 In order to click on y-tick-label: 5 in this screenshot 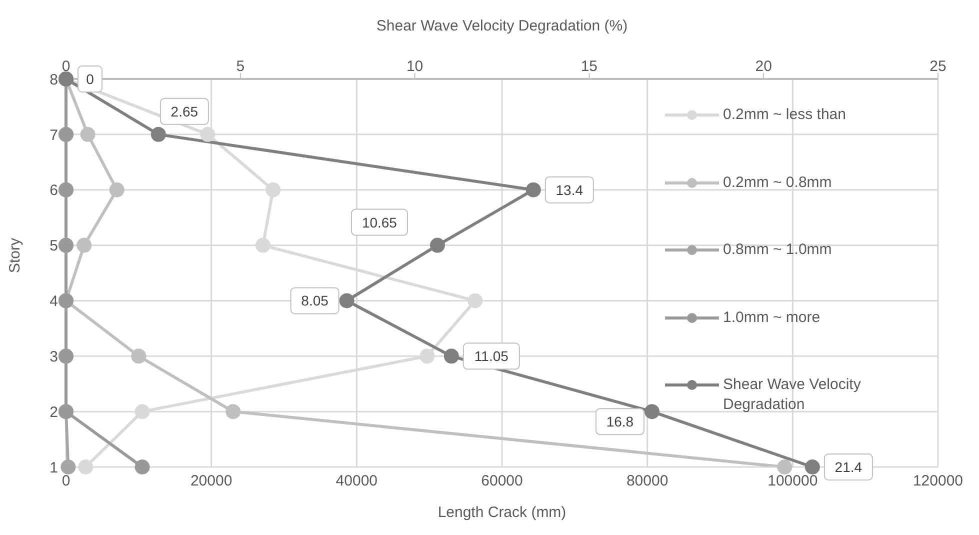, I will do `click(54, 246)`.